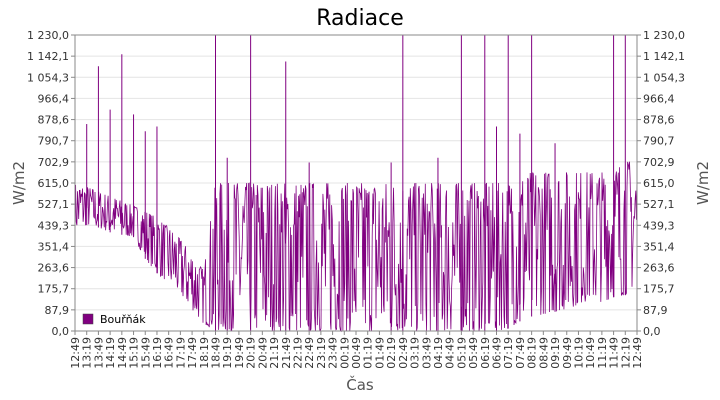  Describe the element at coordinates (48, 35) in the screenshot. I see `y-tick-label-left: 1 230,0` at that location.